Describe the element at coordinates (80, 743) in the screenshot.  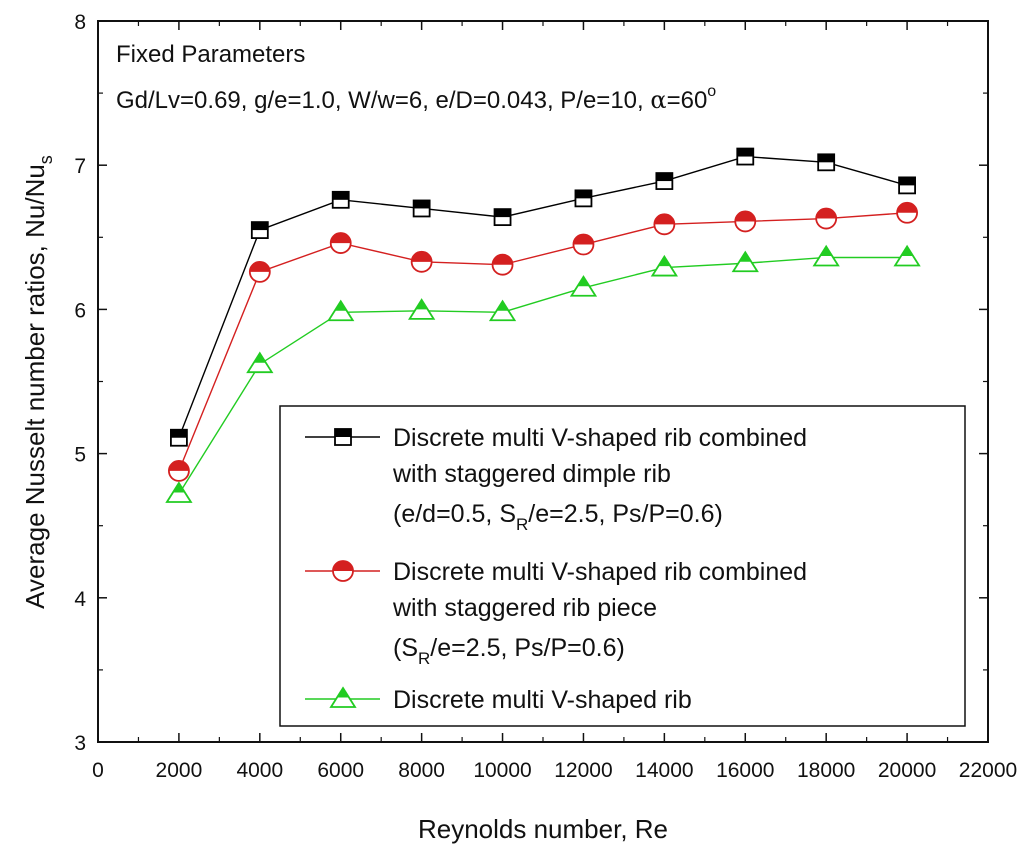
I see `y-tick-label: 3` at that location.